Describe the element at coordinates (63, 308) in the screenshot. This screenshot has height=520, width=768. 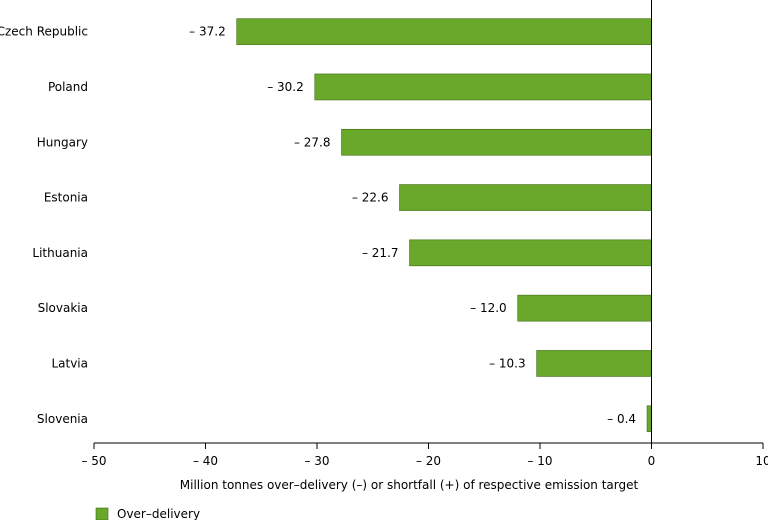
I see `category-label-slovakia: Slovakia` at that location.